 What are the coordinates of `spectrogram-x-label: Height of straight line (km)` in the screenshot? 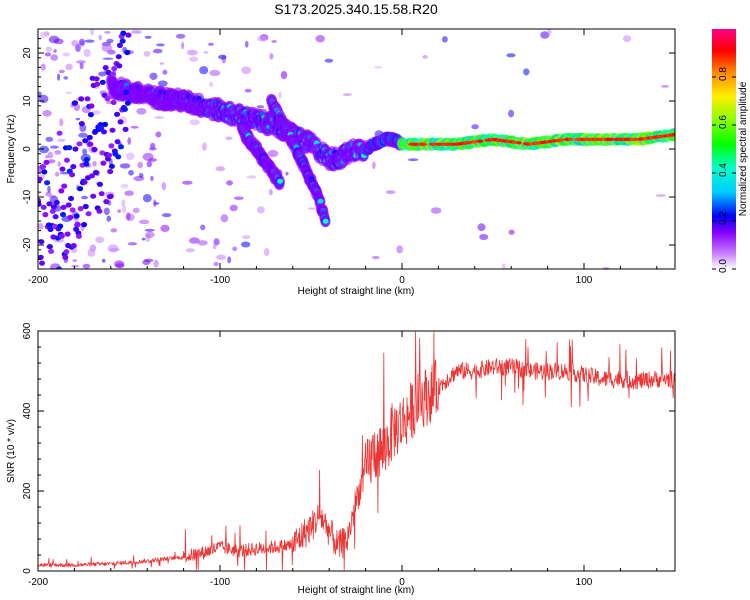 It's located at (356, 291).